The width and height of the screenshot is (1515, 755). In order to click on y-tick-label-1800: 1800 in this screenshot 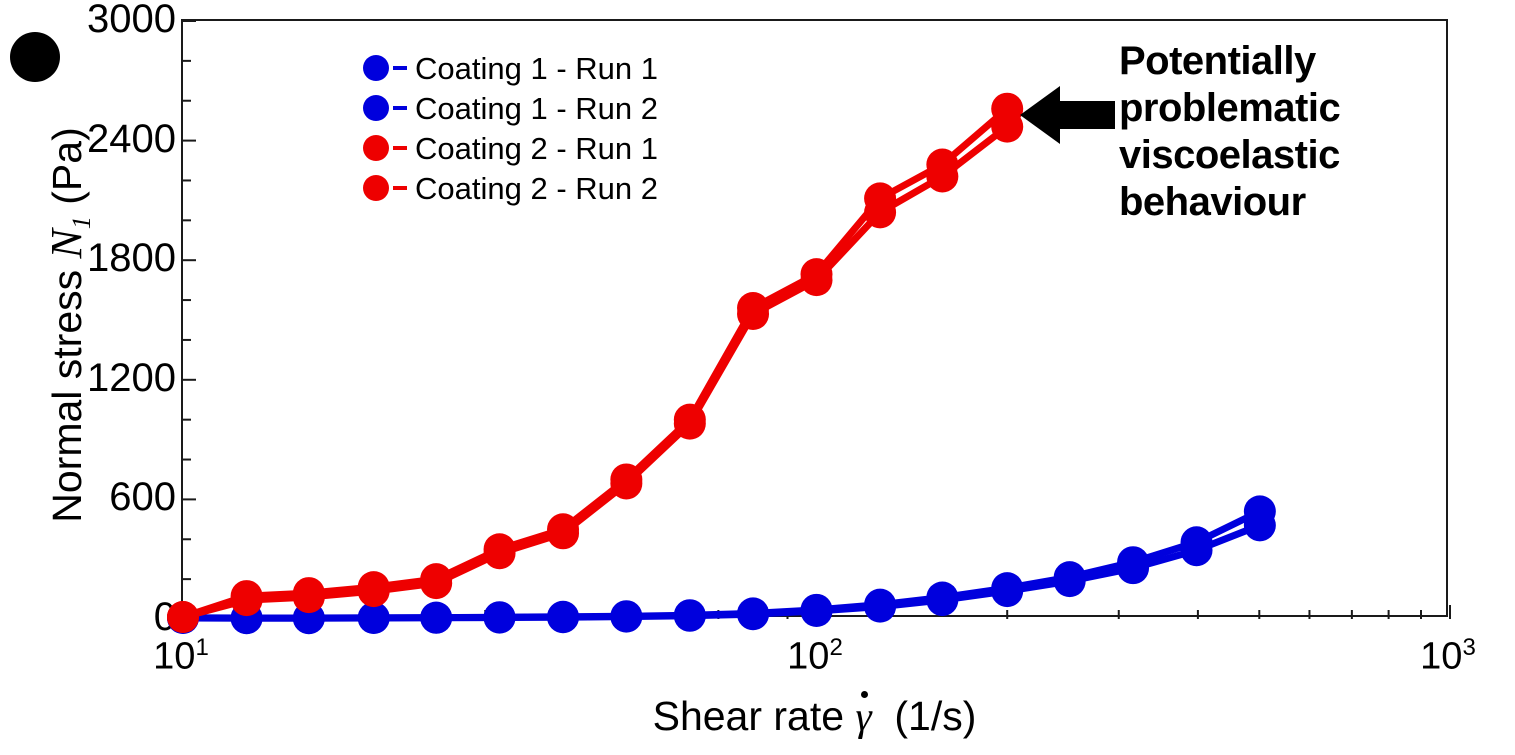, I will do `click(131, 258)`.